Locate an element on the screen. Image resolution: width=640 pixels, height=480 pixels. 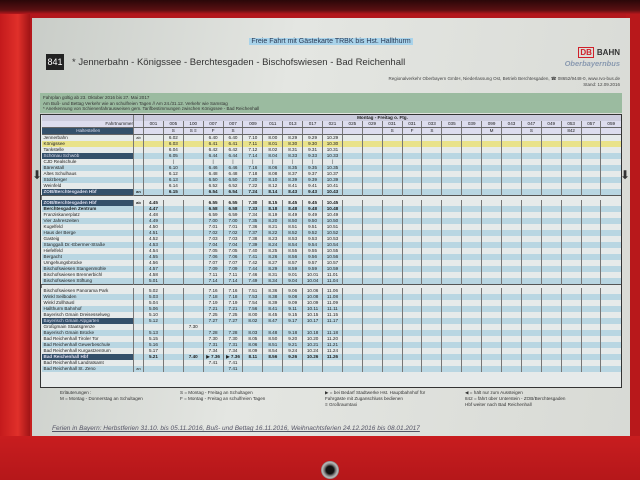
trip-number: 039 is located at coordinates (471, 124).